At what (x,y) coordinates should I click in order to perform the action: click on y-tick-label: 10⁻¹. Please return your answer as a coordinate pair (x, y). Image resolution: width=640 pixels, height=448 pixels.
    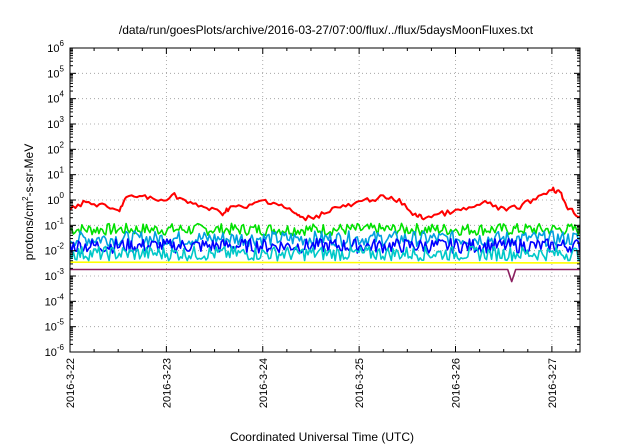
    Looking at the image, I should click on (55, 224).